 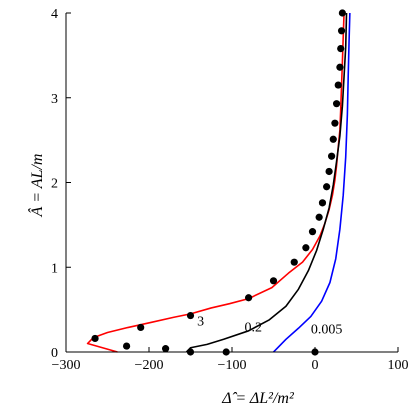 I want to click on y-tick-label: 1, so click(x=54, y=268).